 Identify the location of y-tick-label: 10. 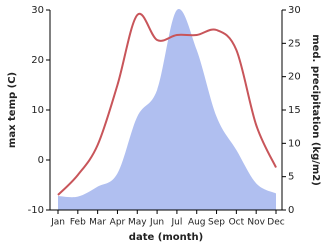
(37, 110).